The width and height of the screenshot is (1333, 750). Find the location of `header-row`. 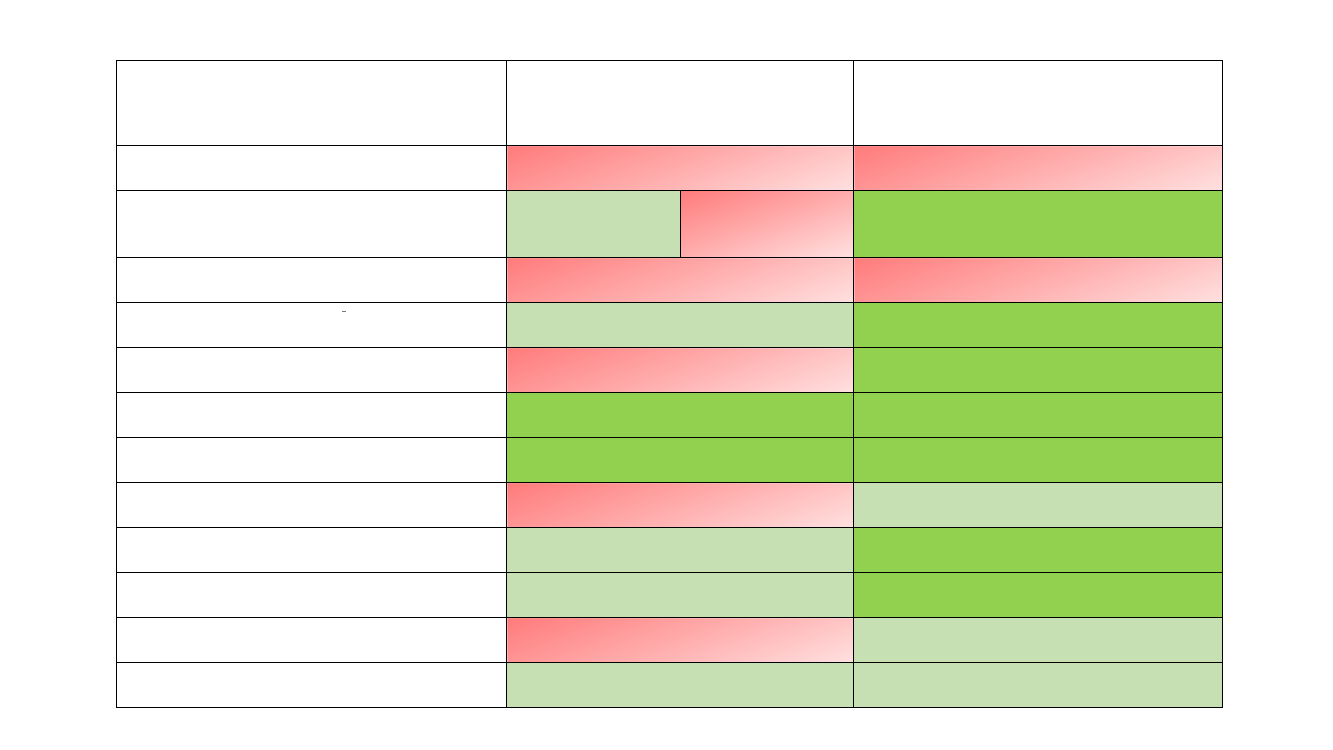

header-row is located at coordinates (669, 103).